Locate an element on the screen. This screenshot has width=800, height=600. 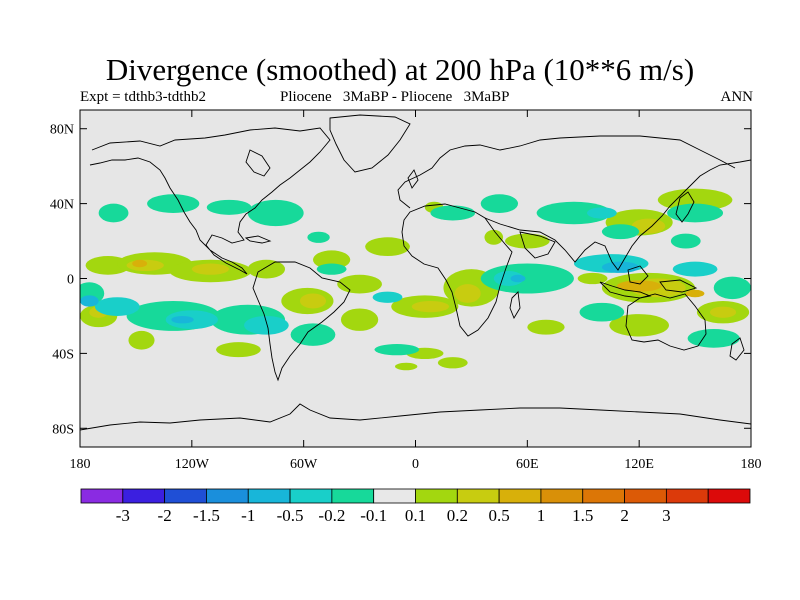
coast-antarctica is located at coordinates (415, 417).